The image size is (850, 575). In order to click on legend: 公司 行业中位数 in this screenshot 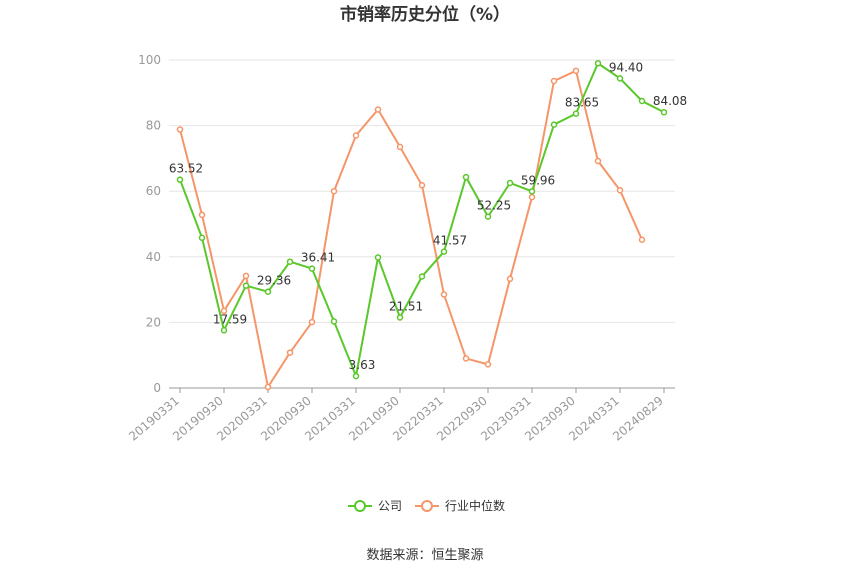, I will do `click(426, 505)`.